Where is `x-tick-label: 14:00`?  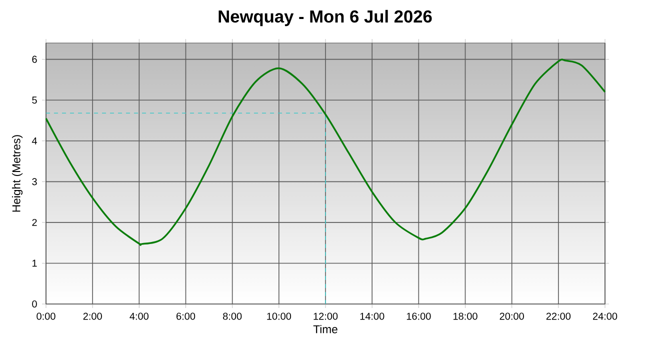 x-tick-label: 14:00 is located at coordinates (372, 316).